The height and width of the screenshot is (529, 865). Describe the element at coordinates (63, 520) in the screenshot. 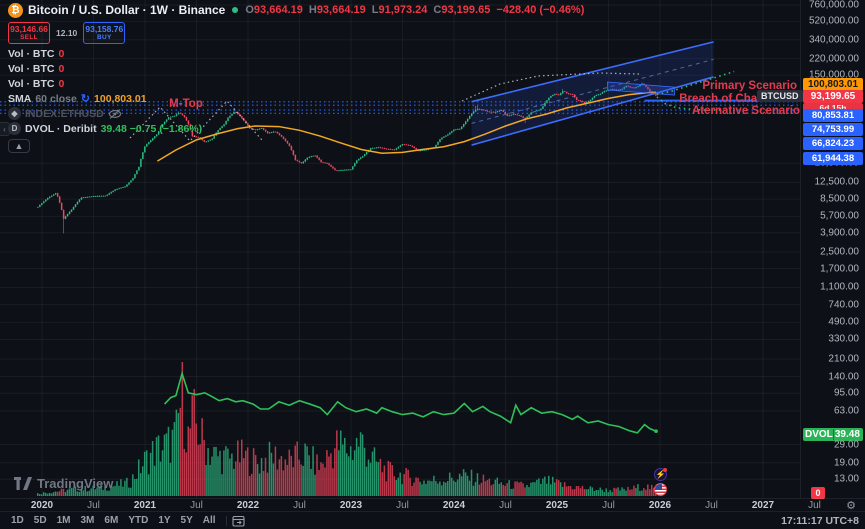

I see `range-button-1m: 1M` at that location.